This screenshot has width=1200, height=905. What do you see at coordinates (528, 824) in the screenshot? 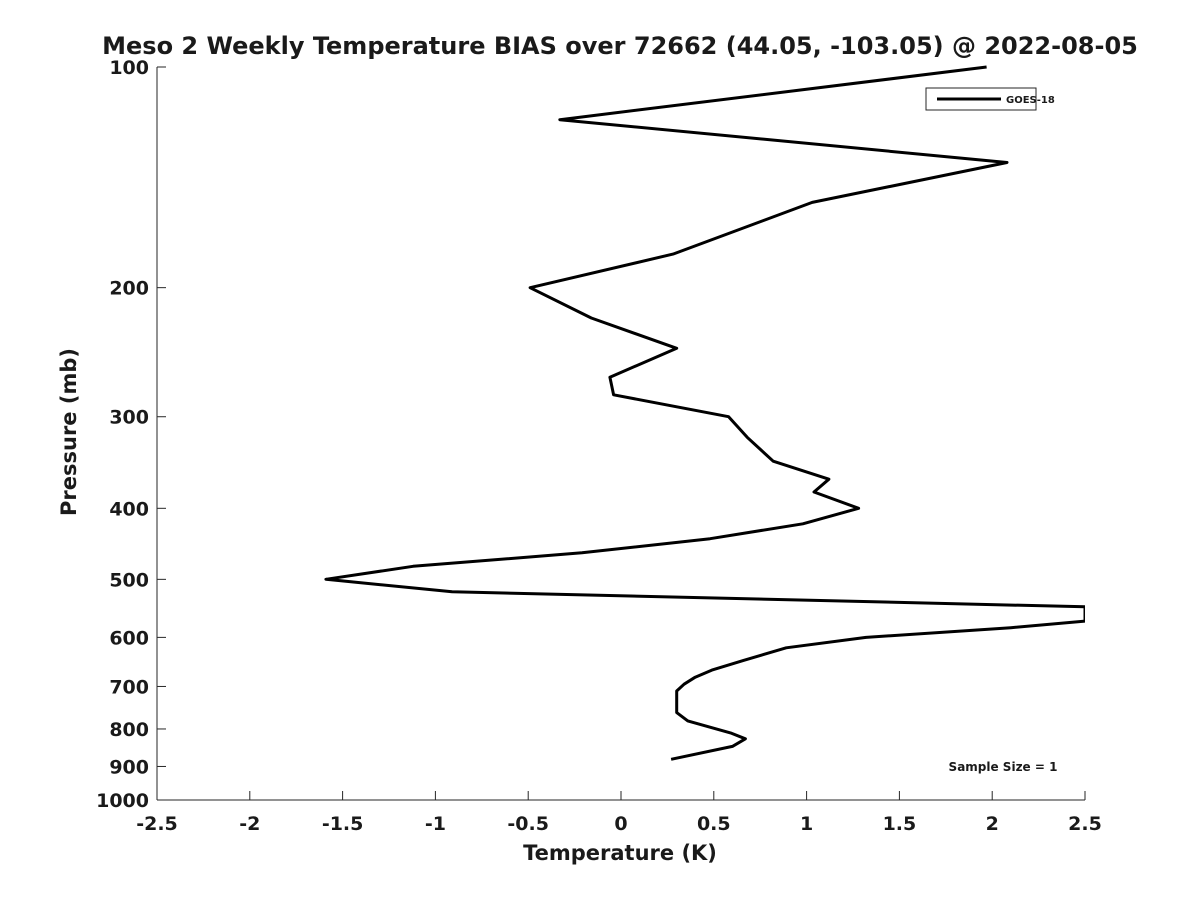
I see `x-tick-label: -0.5` at bounding box center [528, 824].